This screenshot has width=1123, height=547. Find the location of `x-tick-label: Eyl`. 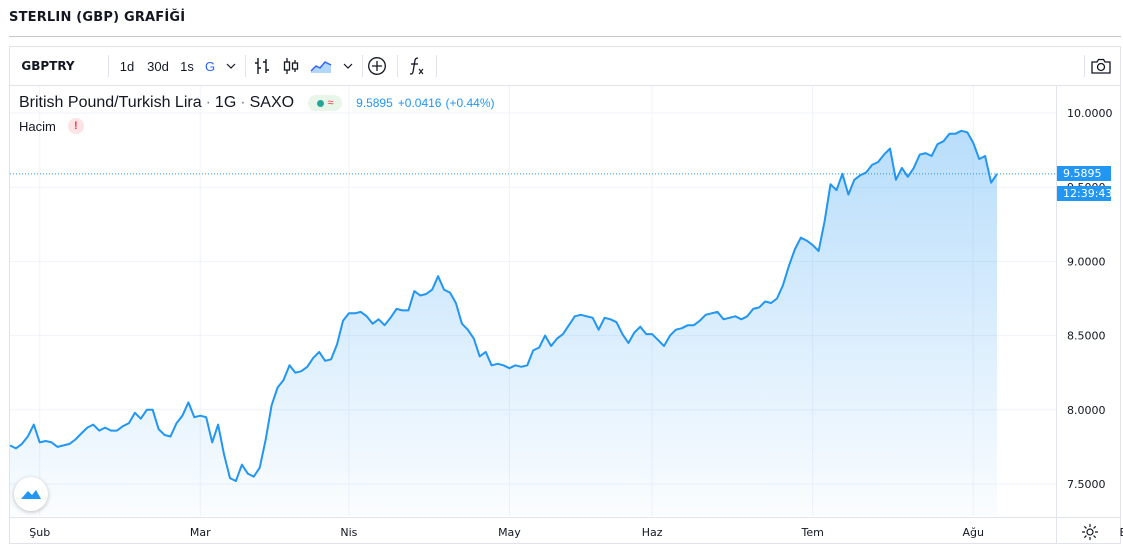

x-tick-label: Eyl is located at coordinates (1121, 532).